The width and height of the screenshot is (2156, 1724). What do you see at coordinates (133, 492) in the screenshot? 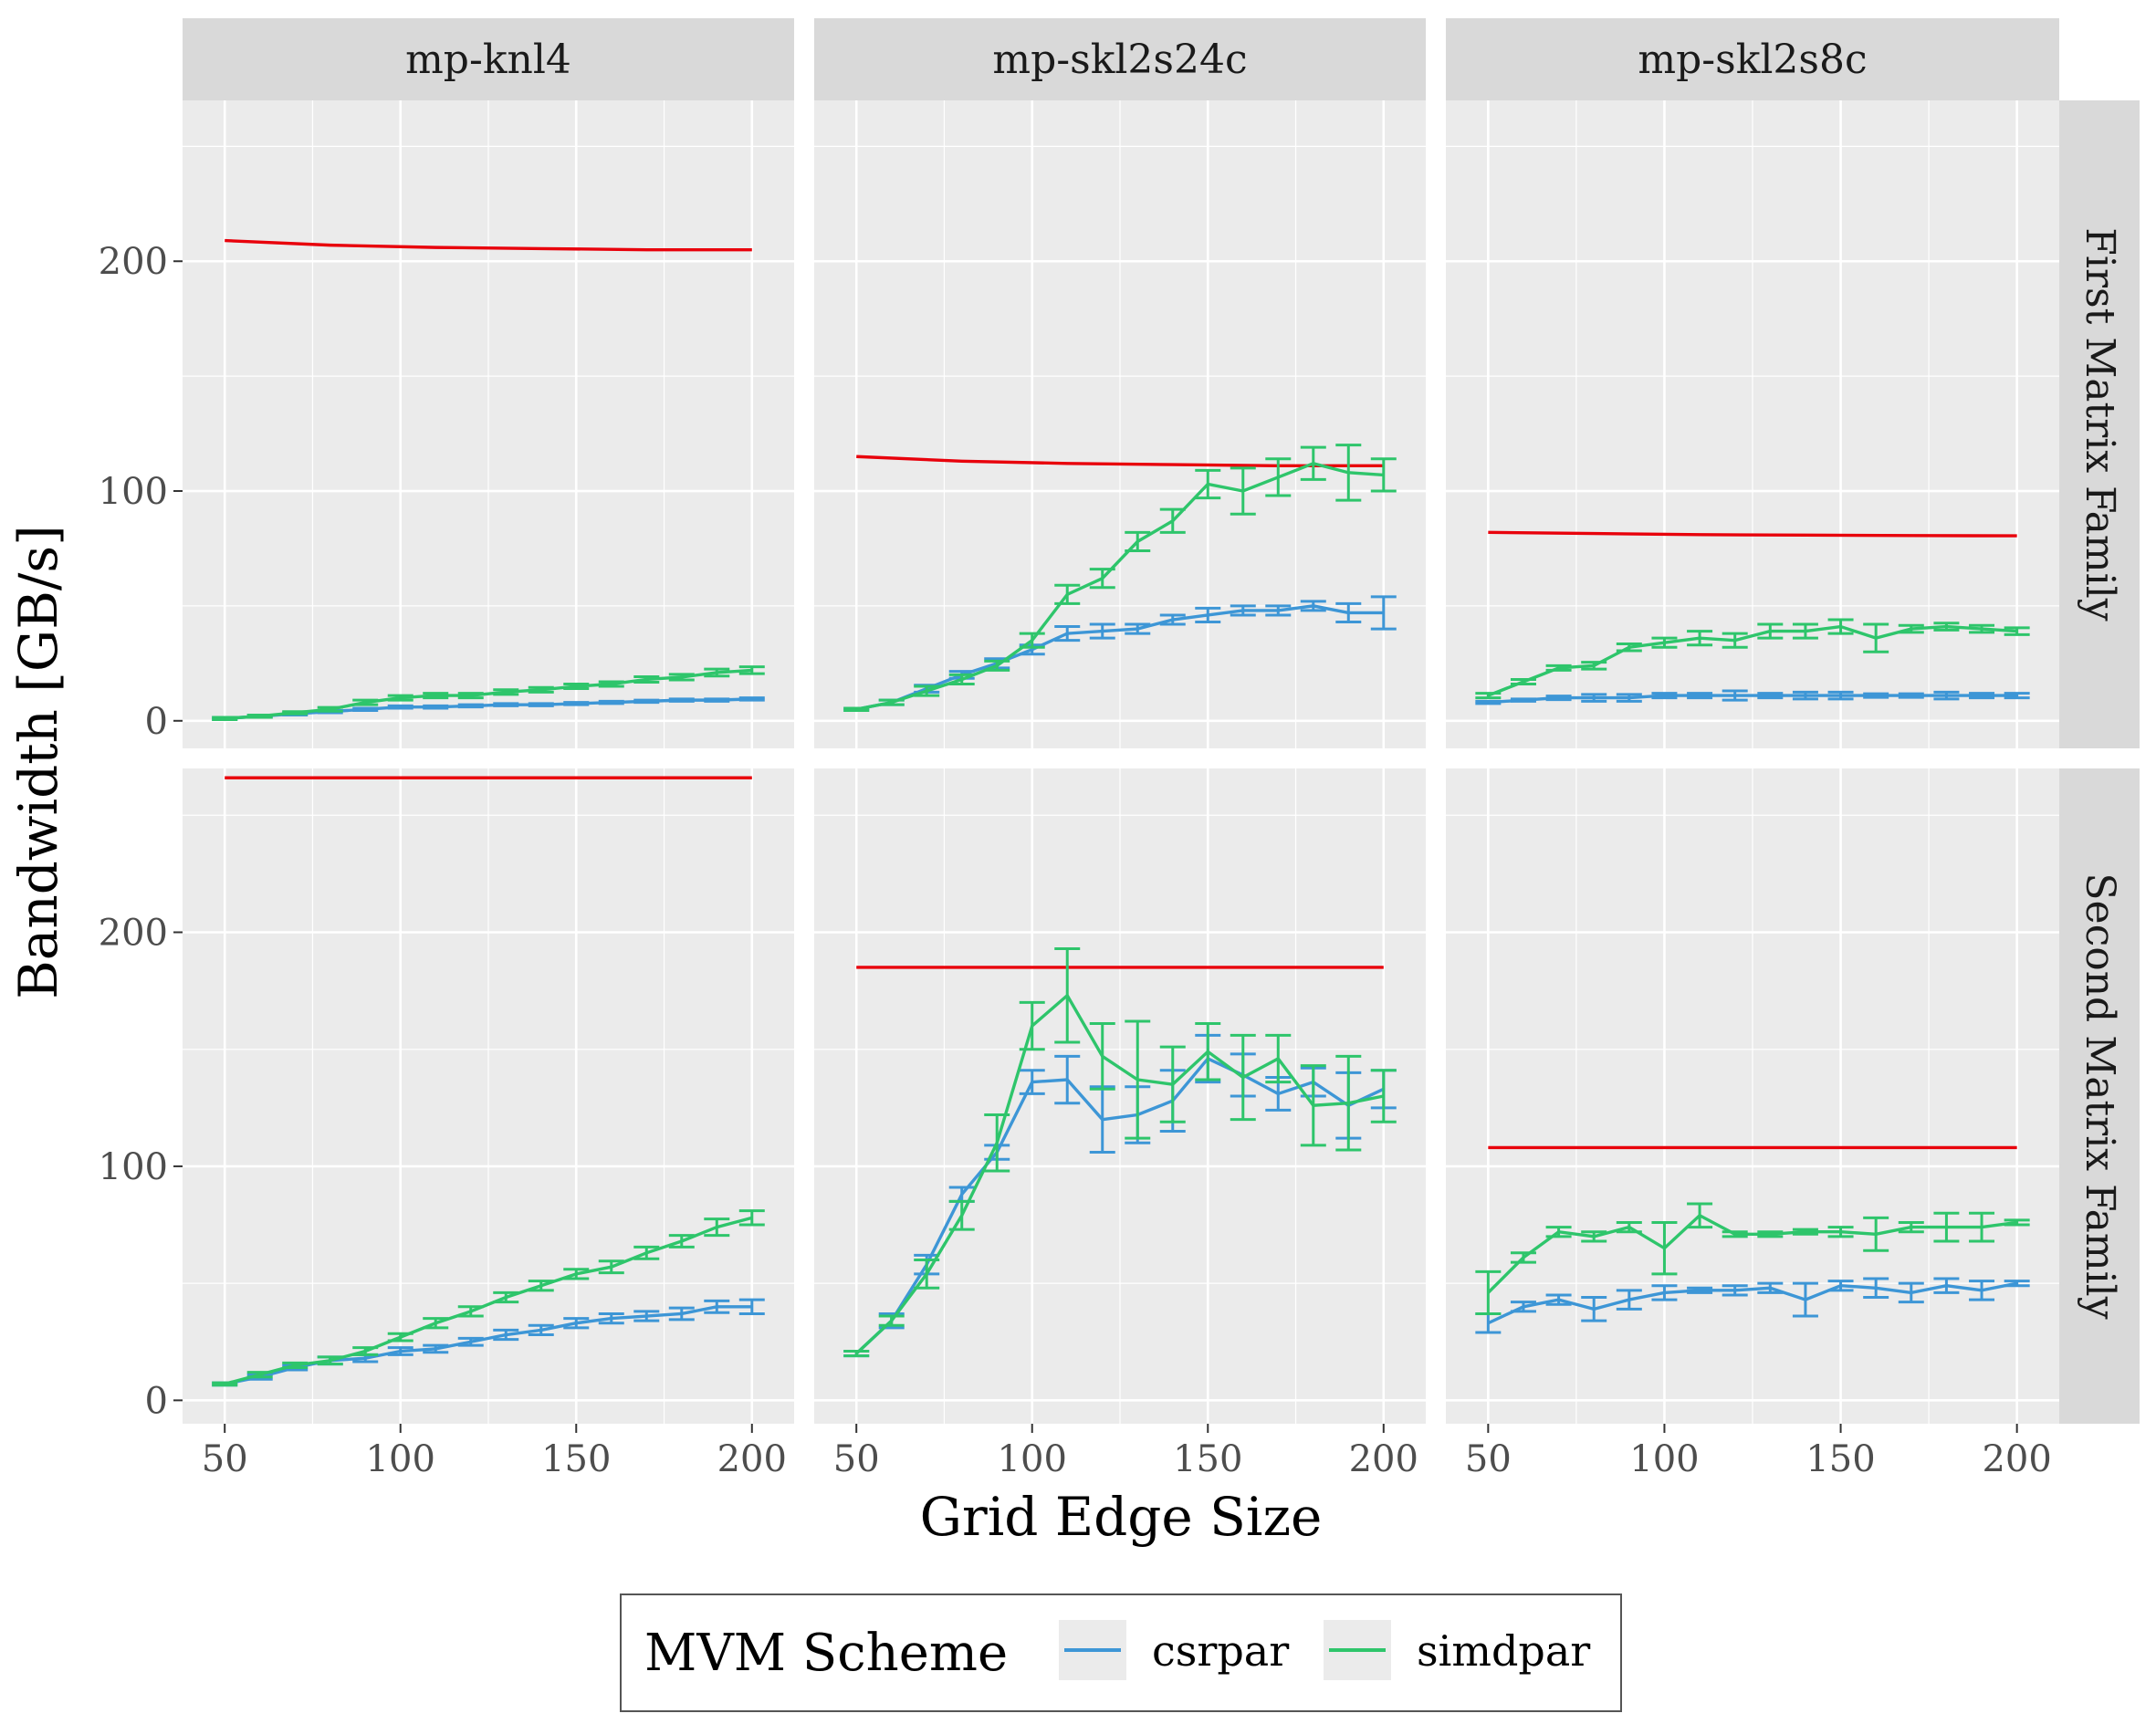
I see `y-tick-label: 100` at bounding box center [133, 492].